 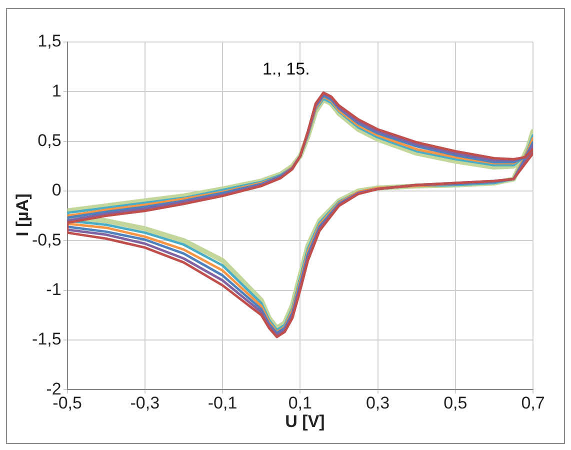 I want to click on x-tick-label: 0,5, so click(x=456, y=402).